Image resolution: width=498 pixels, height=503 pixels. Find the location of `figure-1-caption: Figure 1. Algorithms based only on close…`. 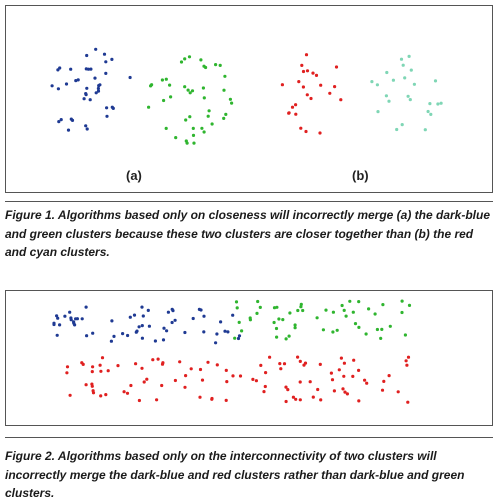

figure-1-caption: Figure 1. Algorithms based only on close… is located at coordinates (249, 234).